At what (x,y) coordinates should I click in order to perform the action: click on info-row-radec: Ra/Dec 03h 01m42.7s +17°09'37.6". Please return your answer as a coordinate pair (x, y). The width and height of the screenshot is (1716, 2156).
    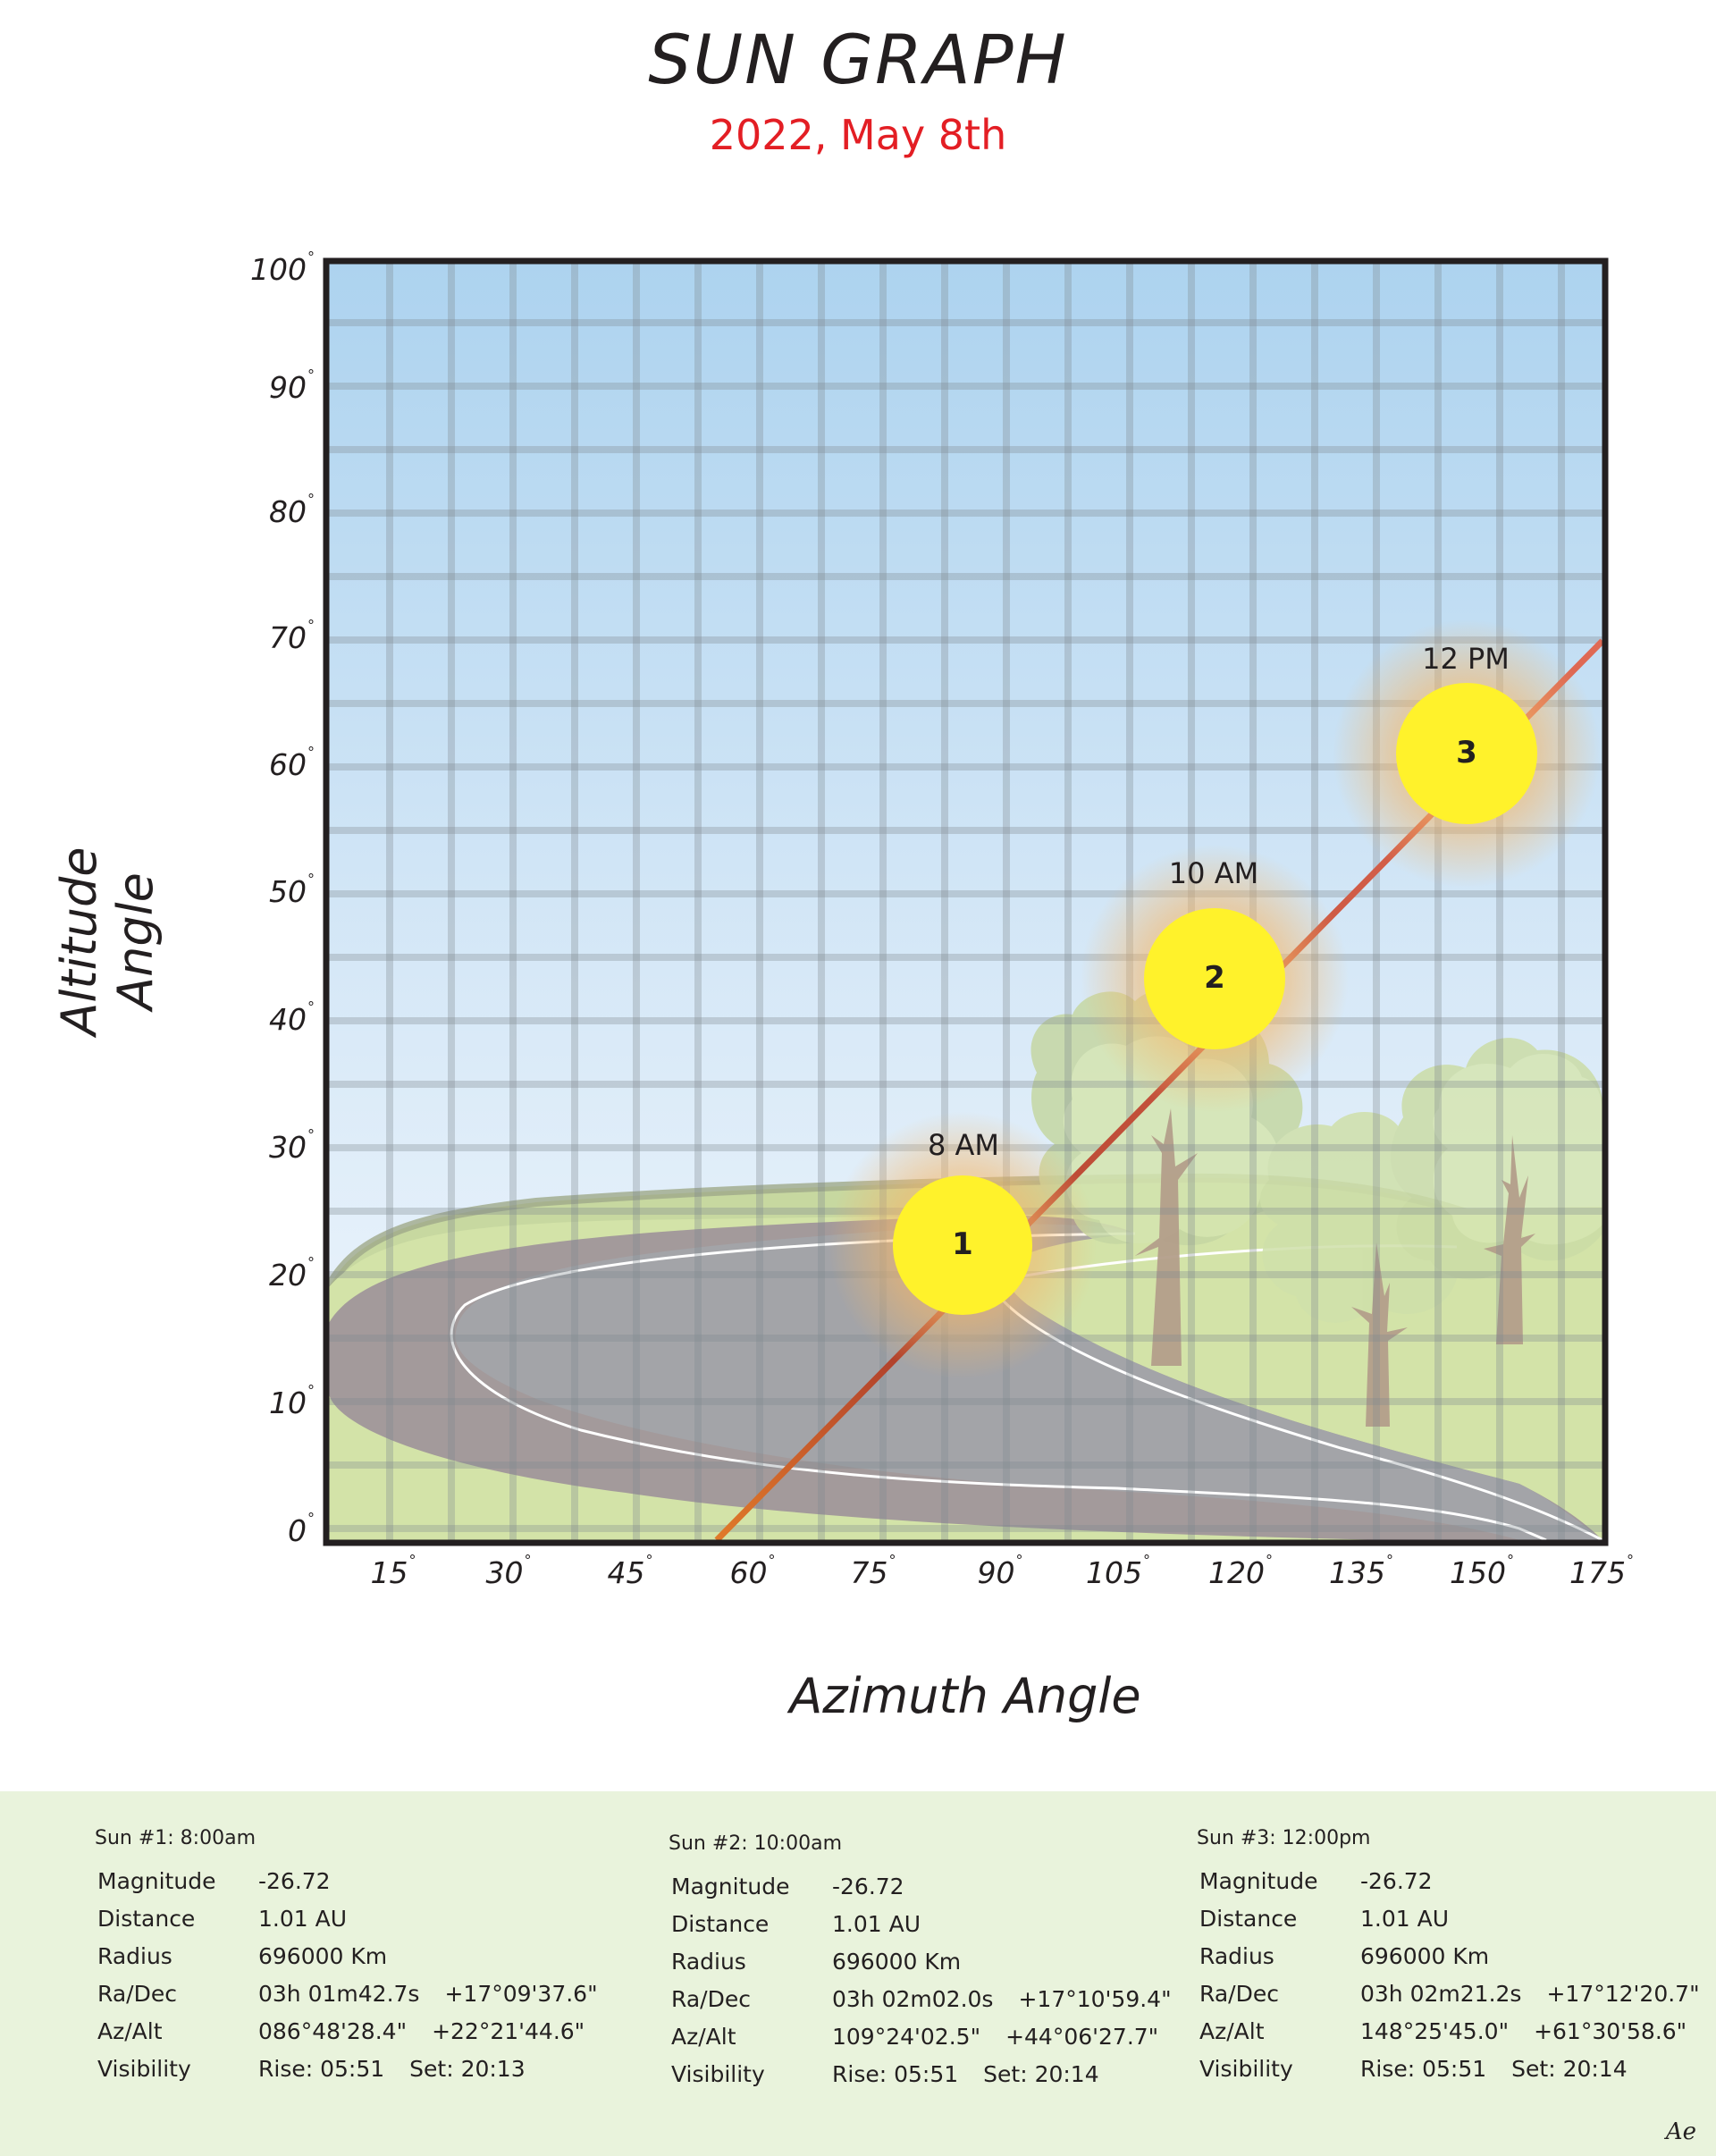
    Looking at the image, I should click on (348, 1994).